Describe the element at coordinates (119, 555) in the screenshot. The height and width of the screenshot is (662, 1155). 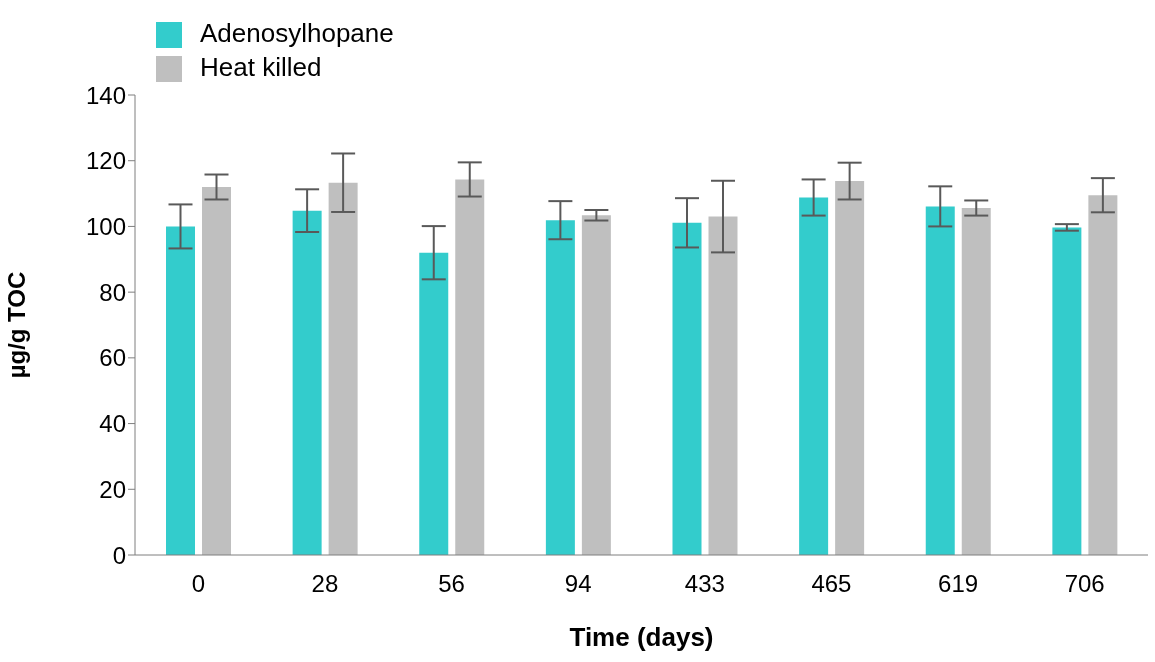
I see `y-tick-label: 0` at that location.